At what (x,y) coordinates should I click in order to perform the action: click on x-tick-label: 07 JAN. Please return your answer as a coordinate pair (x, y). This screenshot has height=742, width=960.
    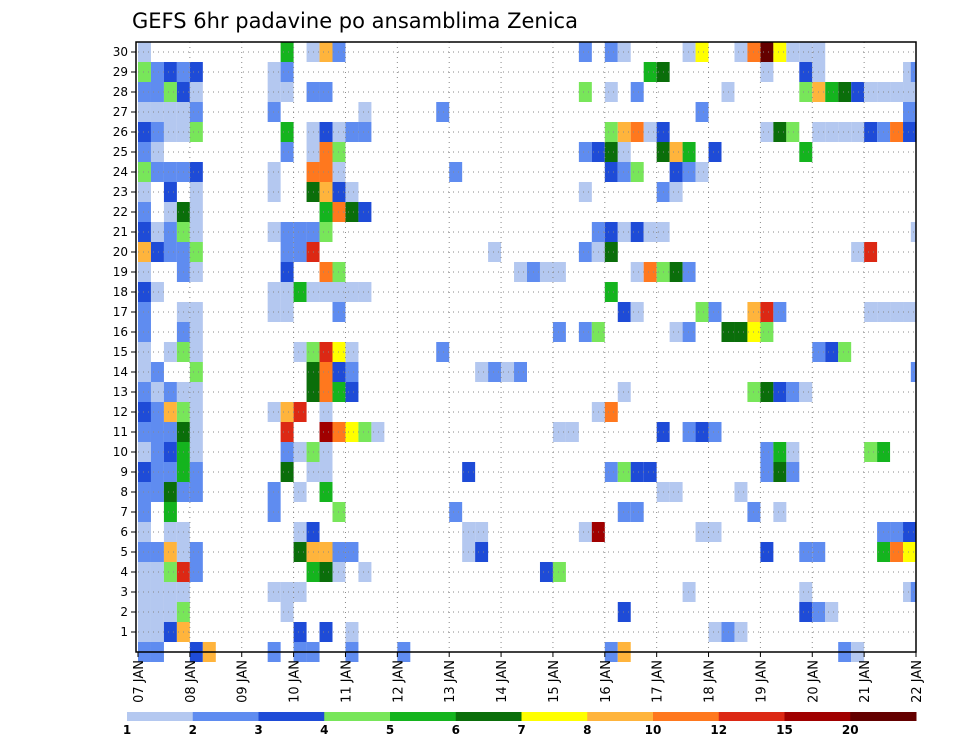
    Looking at the image, I should click on (139, 681).